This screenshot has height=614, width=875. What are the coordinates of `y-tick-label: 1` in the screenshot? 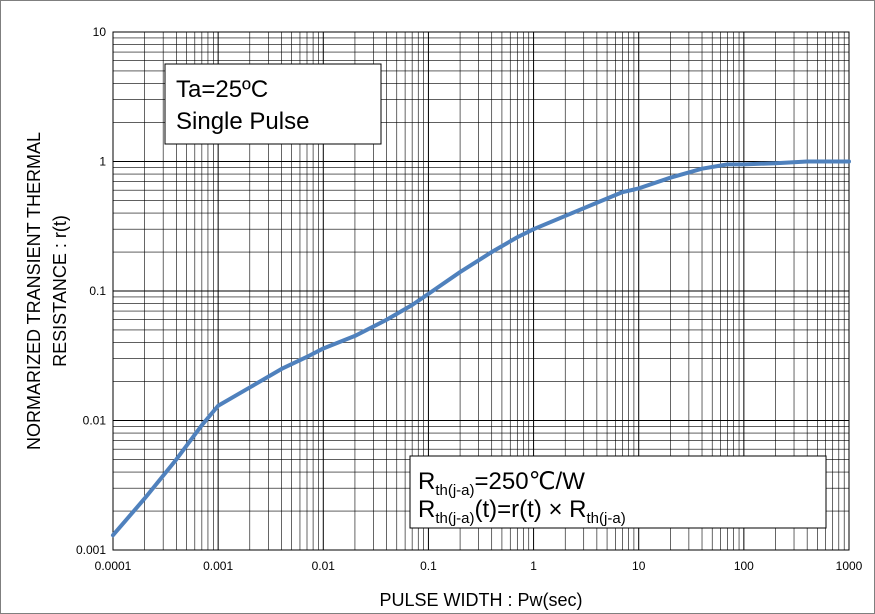 It's located at (102, 162).